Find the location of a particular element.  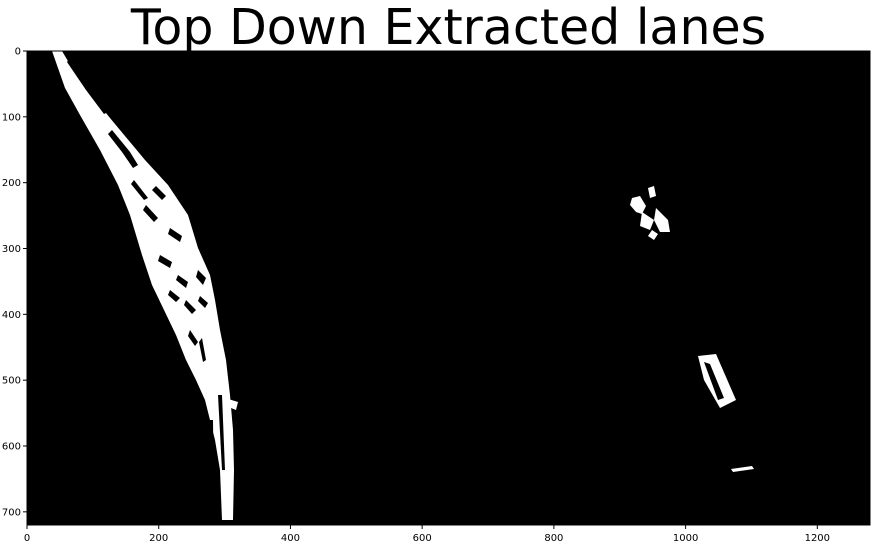

x-tick-label: 1200 is located at coordinates (817, 538).